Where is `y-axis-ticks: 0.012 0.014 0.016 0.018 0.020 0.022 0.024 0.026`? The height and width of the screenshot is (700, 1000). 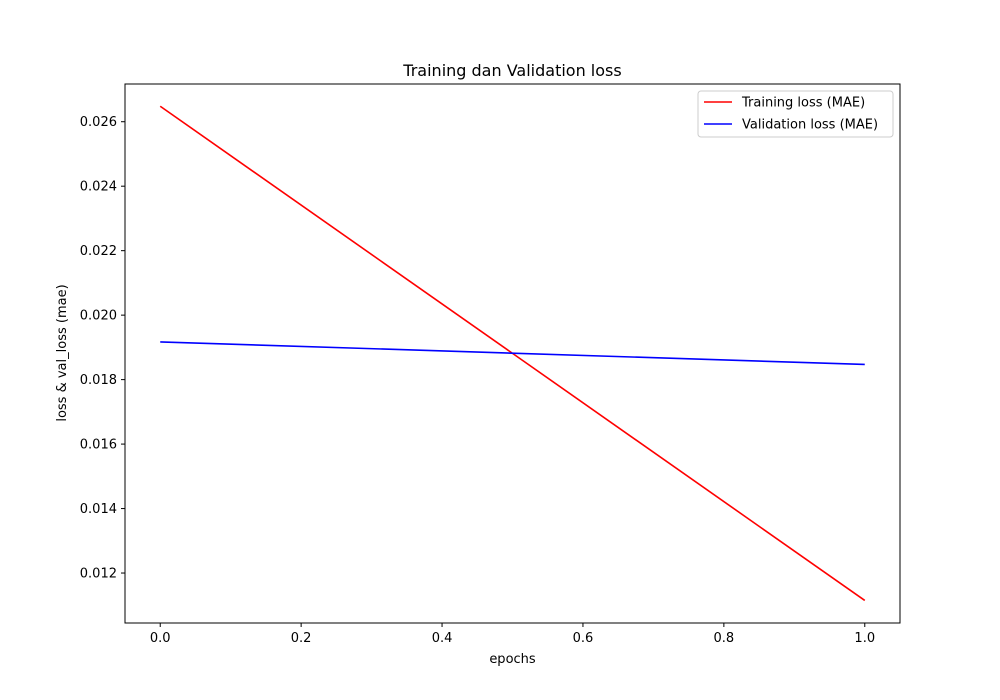
y-axis-ticks: 0.012 0.014 0.016 0.018 0.020 0.022 0.024 0.026 is located at coordinates (102, 348).